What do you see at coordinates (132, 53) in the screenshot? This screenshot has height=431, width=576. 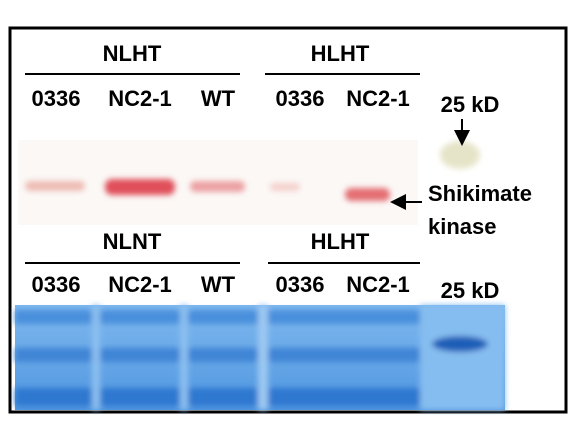 I see `group-label: NLHT` at bounding box center [132, 53].